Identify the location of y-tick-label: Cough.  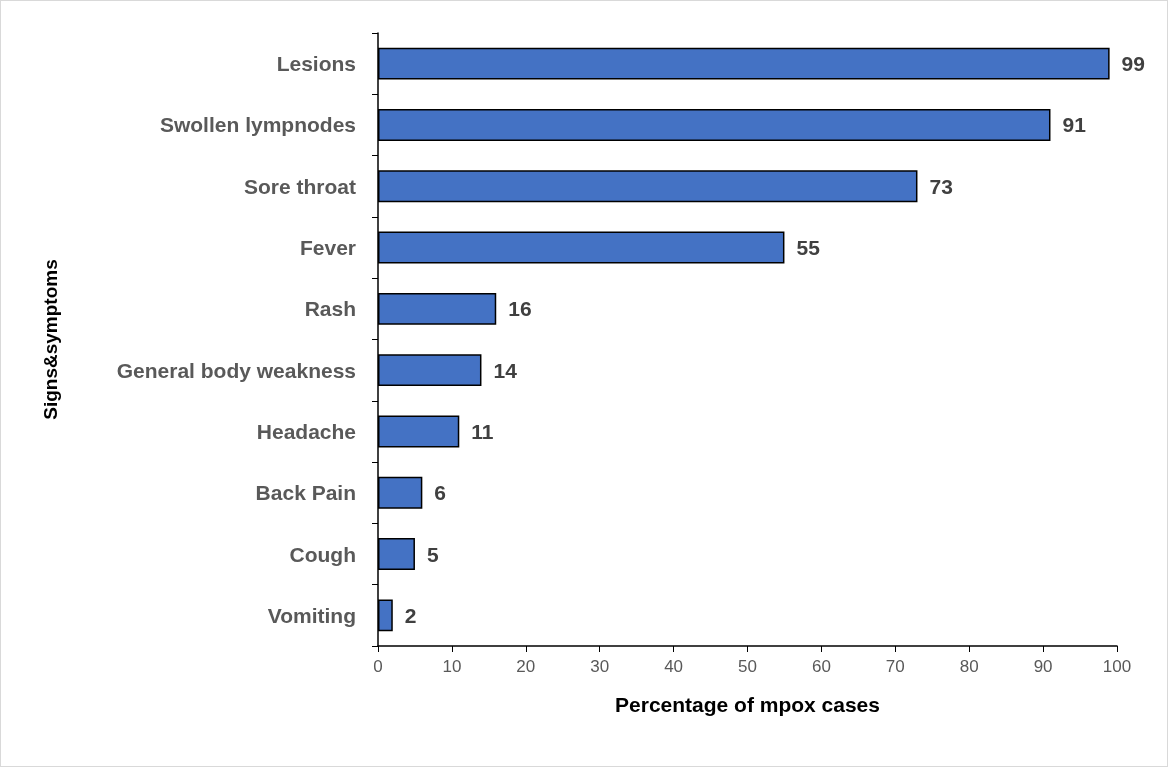
(322, 554).